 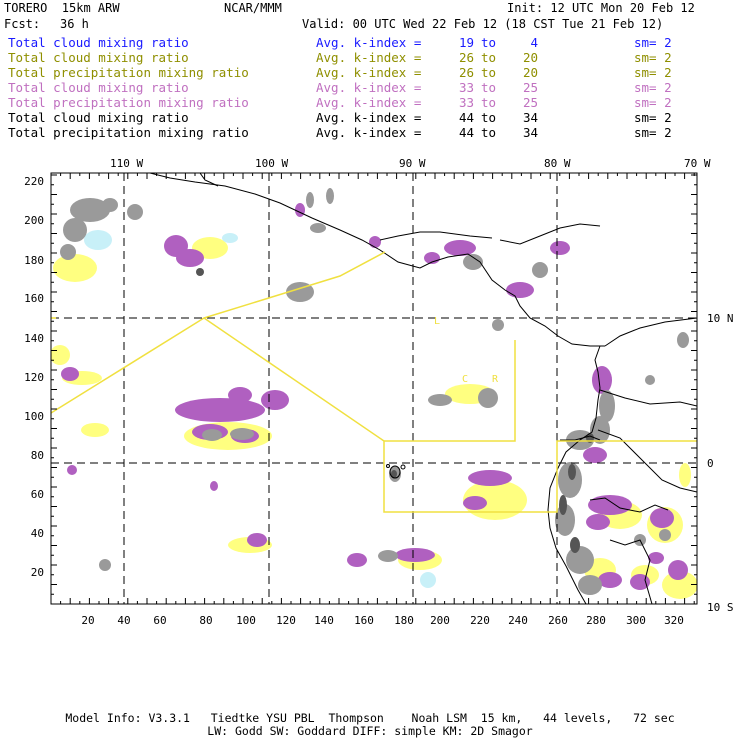 I want to click on y-tick: 80, so click(x=37, y=455).